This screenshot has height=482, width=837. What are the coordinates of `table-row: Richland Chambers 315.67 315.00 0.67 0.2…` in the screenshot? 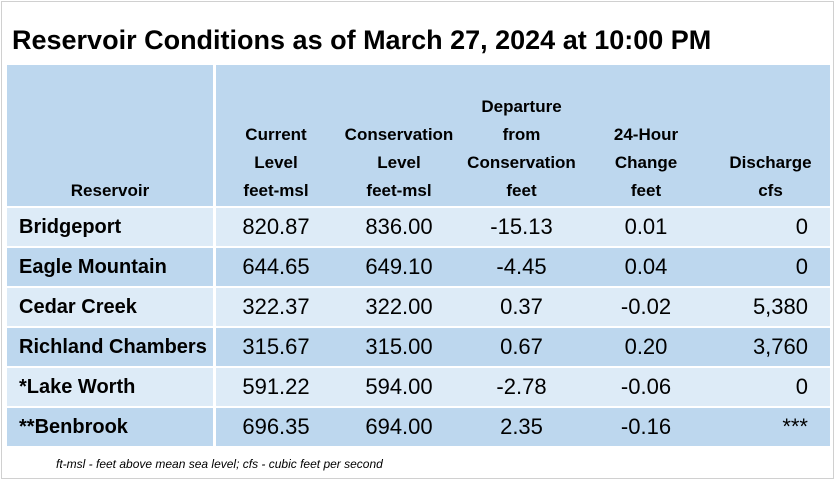 It's located at (418, 346).